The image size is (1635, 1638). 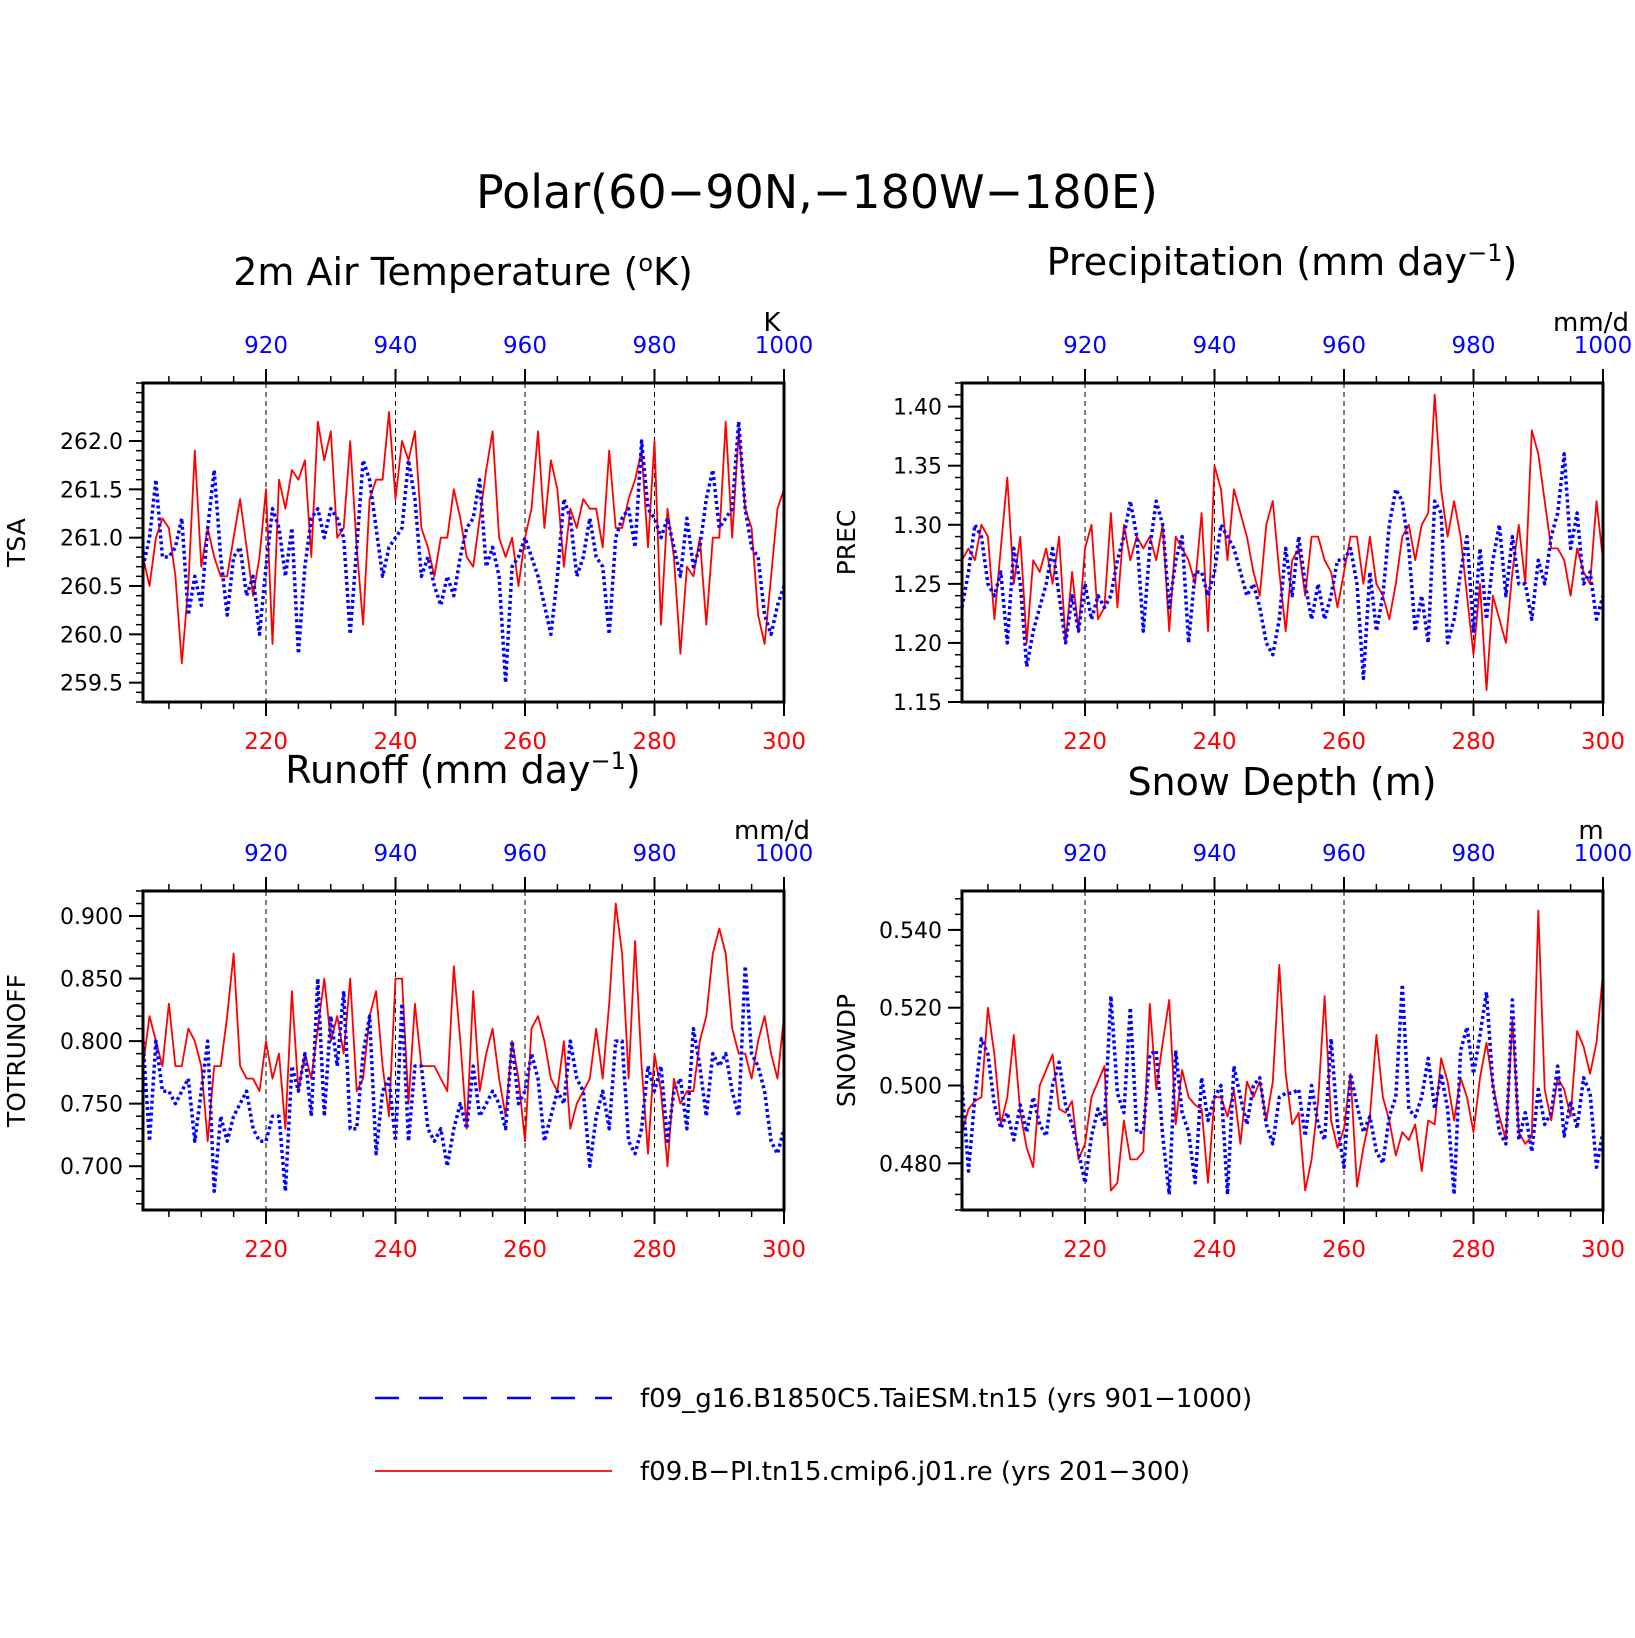 I want to click on y-tick-label: 261.0, so click(x=91, y=539).